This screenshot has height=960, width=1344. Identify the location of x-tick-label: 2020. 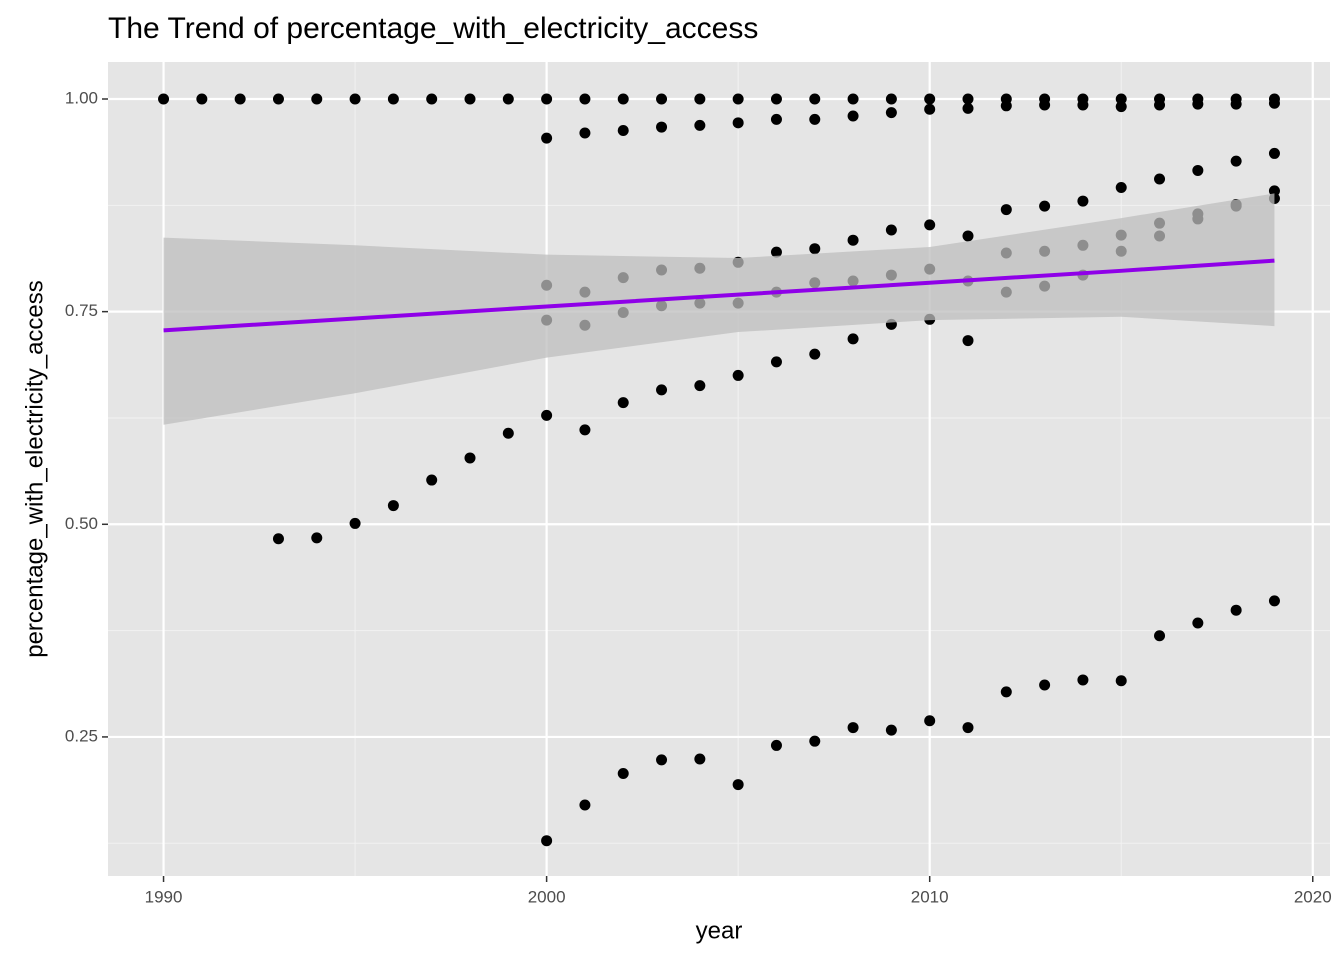
(1313, 896).